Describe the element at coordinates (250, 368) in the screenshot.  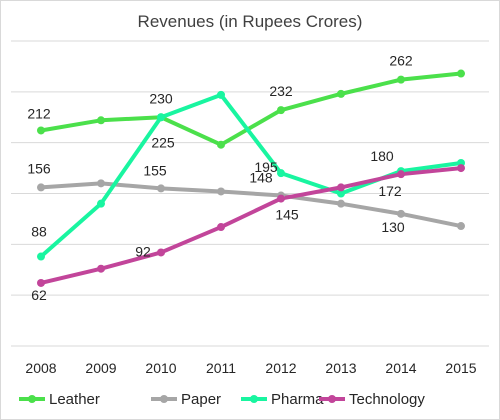
I see `x-axis: 2008 2009 2010 2011 2012 2013 2014 2015` at that location.